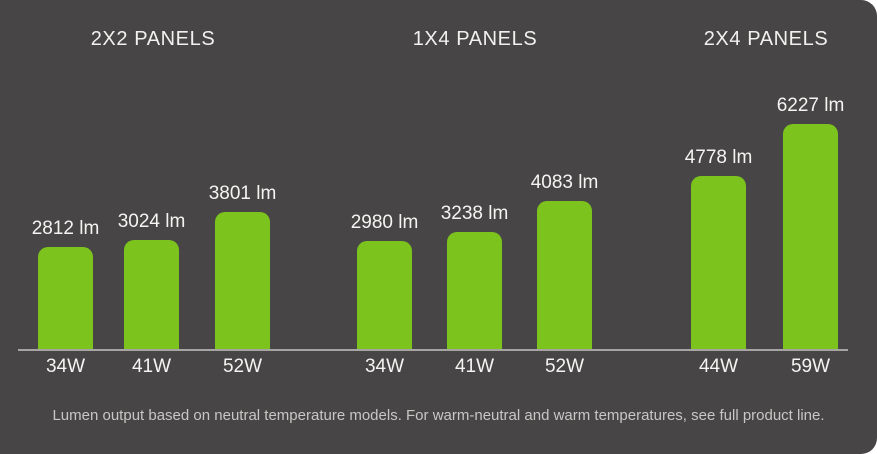  I want to click on group-header: 2X2 PANELS, so click(153, 39).